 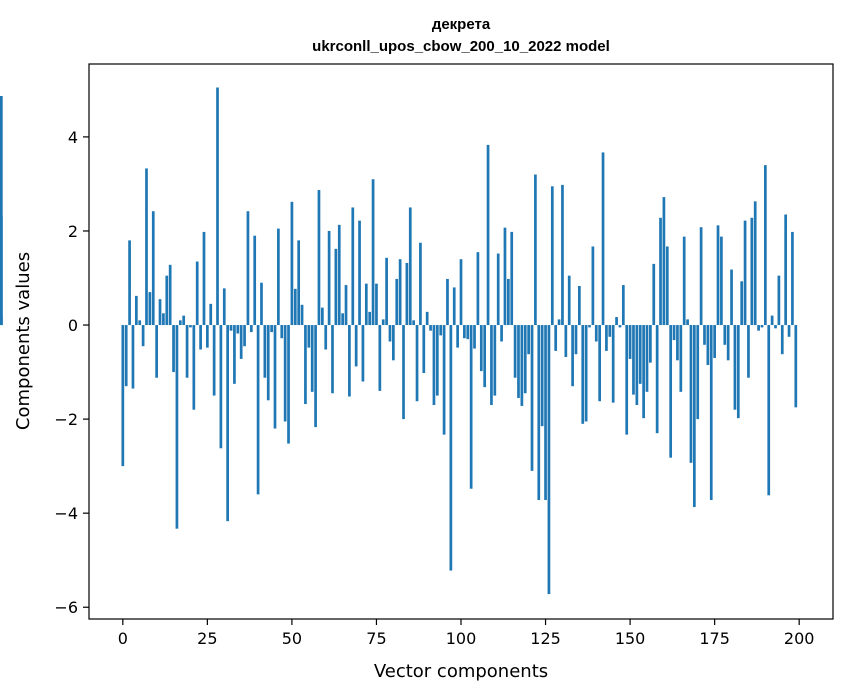 What do you see at coordinates (799, 638) in the screenshot?
I see `x-tick-label: 200` at bounding box center [799, 638].